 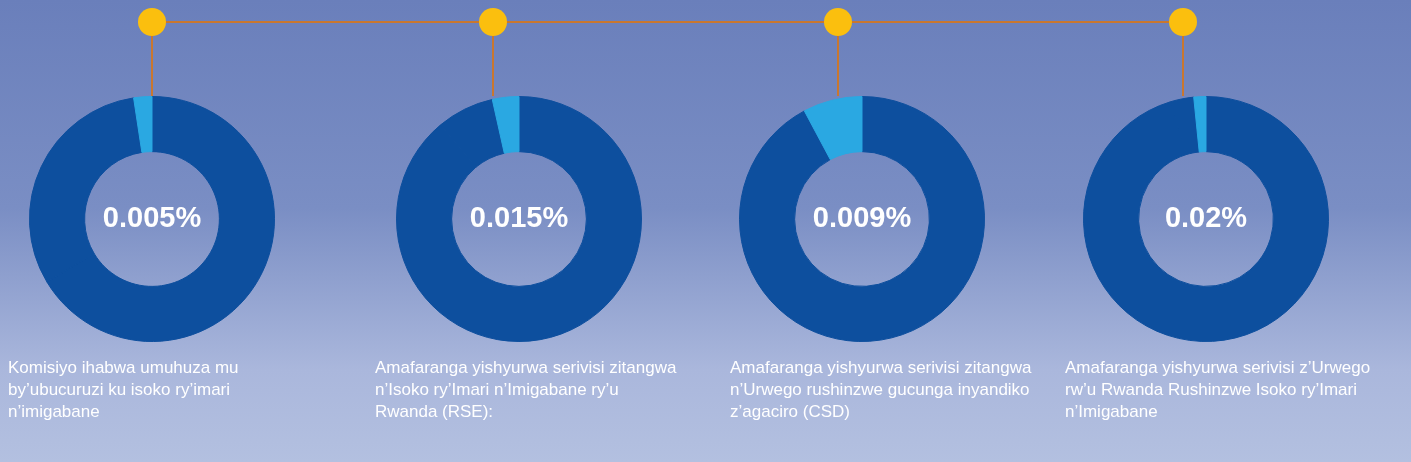 I want to click on text: Amafaranga yishyurwa serivisi zitangwa n’Isoko ry’Imari n’Imigabane ry’u Rwanda (RSE):, so click(x=526, y=390).